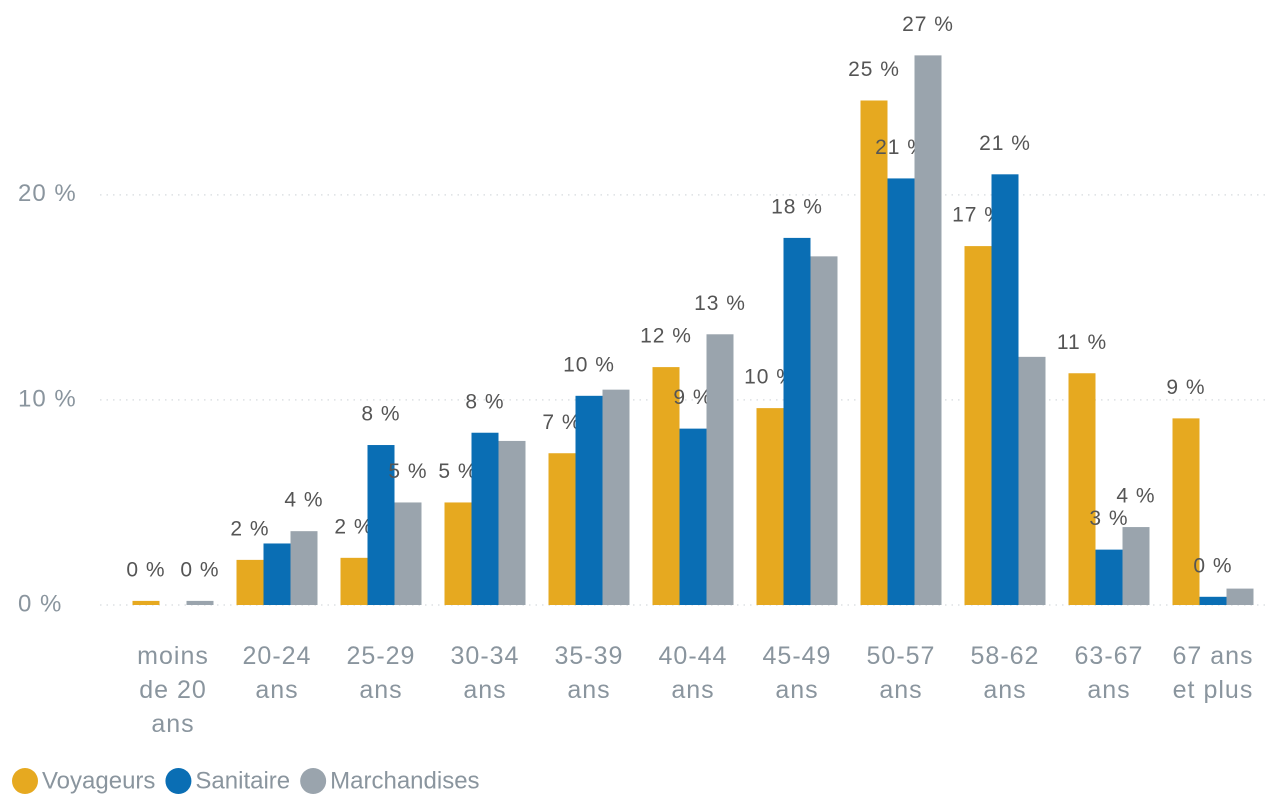  What do you see at coordinates (1212, 673) in the screenshot?
I see `x-tick-label: 67 ans et plus` at bounding box center [1212, 673].